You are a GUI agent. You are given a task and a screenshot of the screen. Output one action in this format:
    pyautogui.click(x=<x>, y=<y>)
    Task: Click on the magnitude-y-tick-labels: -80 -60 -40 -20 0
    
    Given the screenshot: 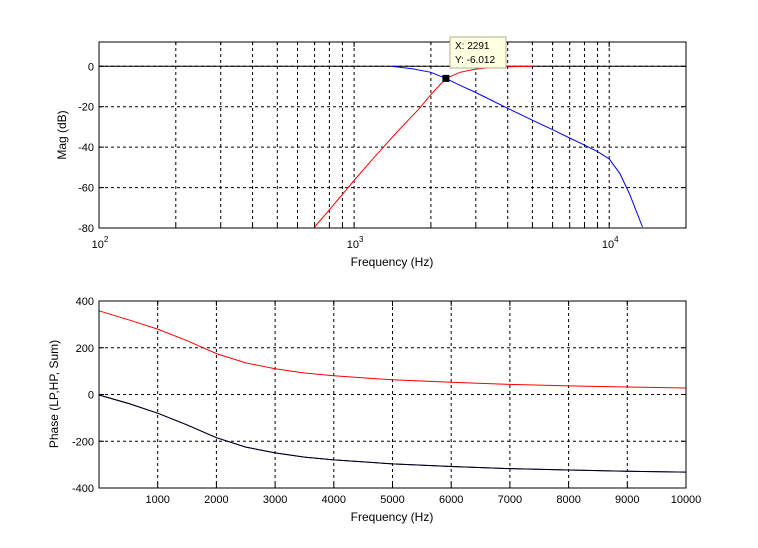 What is the action you would take?
    pyautogui.click(x=86, y=148)
    